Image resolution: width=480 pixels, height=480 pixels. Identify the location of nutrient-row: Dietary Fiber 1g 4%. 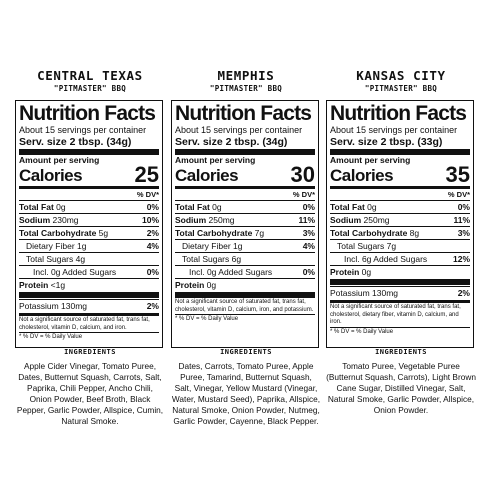
(89, 245).